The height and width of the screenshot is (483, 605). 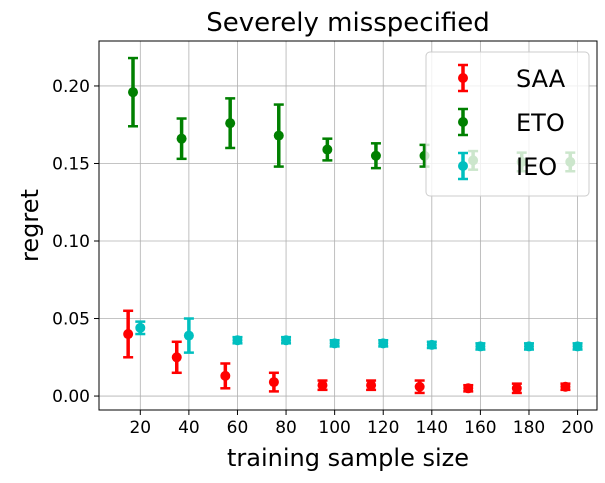 What do you see at coordinates (71, 164) in the screenshot?
I see `y-tick-label: 0.15` at bounding box center [71, 164].